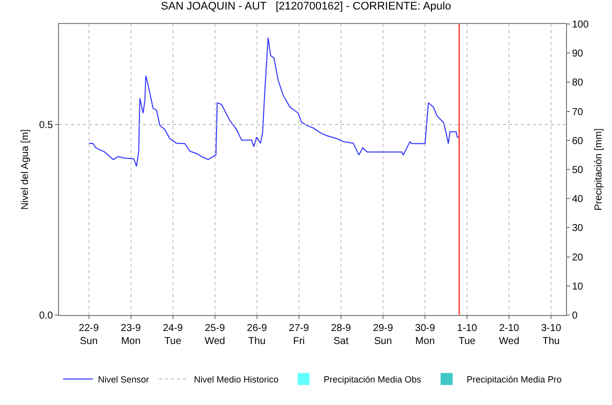  What do you see at coordinates (46, 316) in the screenshot?
I see `y-tick-label: 0.0` at bounding box center [46, 316].